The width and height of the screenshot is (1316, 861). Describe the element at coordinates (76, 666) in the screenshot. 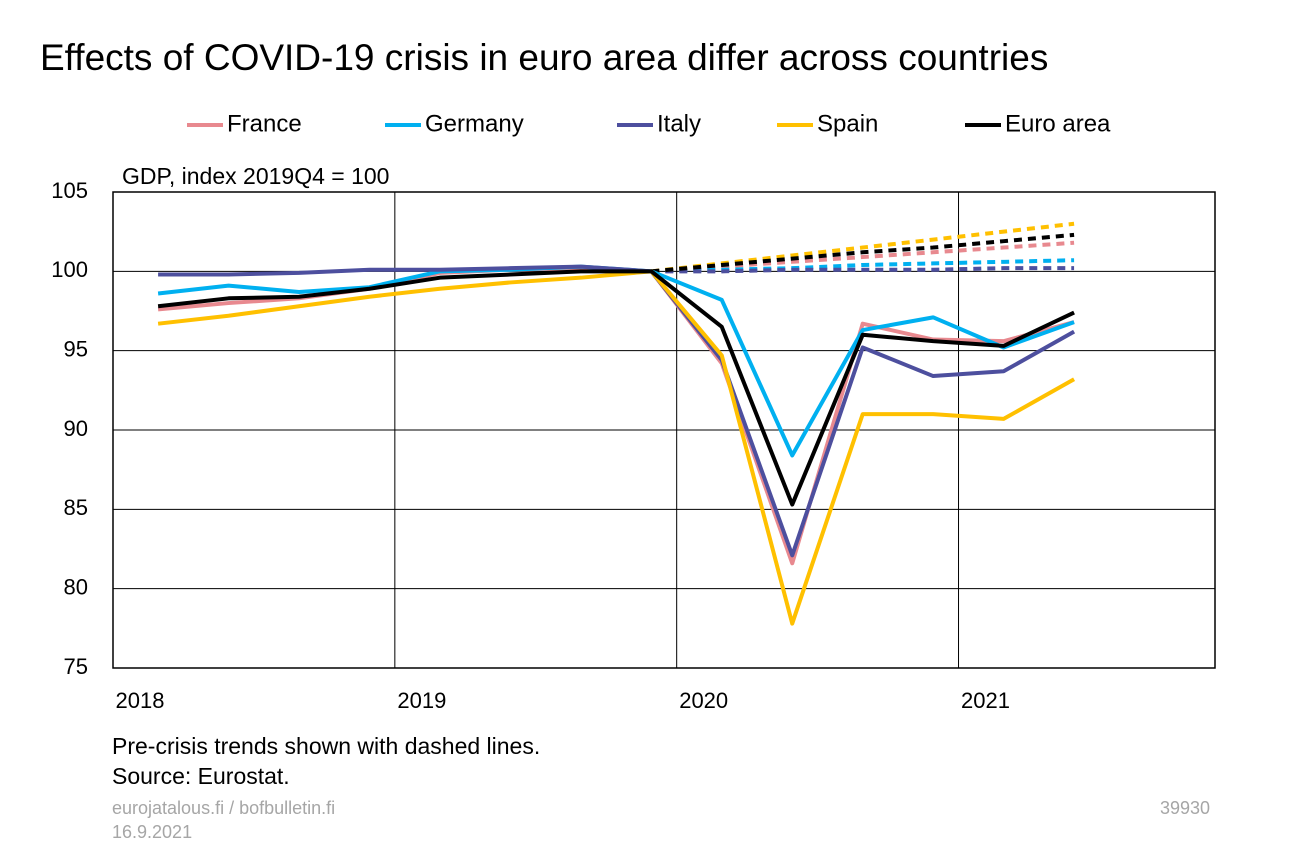

I see `y-tick-label: 75` at that location.